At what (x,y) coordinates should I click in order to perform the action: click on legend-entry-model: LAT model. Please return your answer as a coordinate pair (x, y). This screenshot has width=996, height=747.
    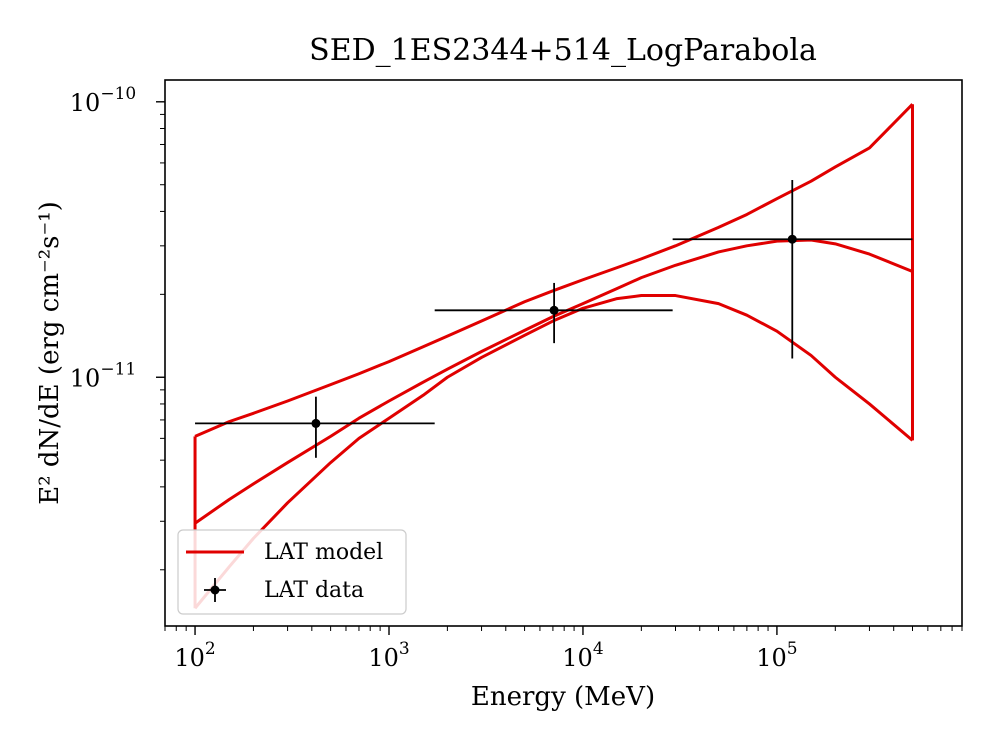
    Looking at the image, I should click on (284, 552).